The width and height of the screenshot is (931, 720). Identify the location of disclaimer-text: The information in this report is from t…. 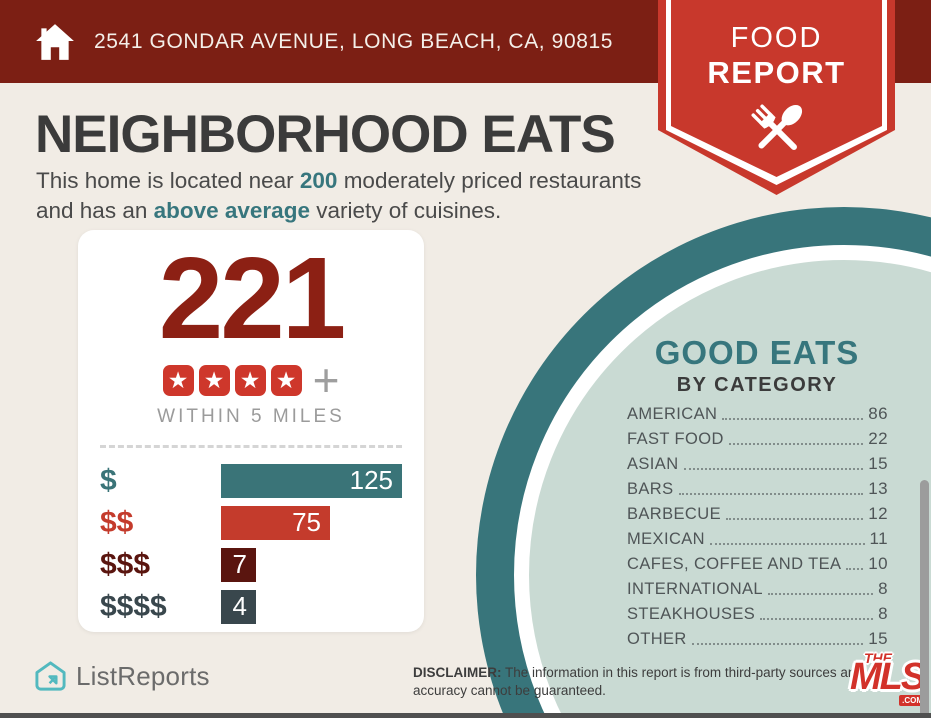
(638, 681).